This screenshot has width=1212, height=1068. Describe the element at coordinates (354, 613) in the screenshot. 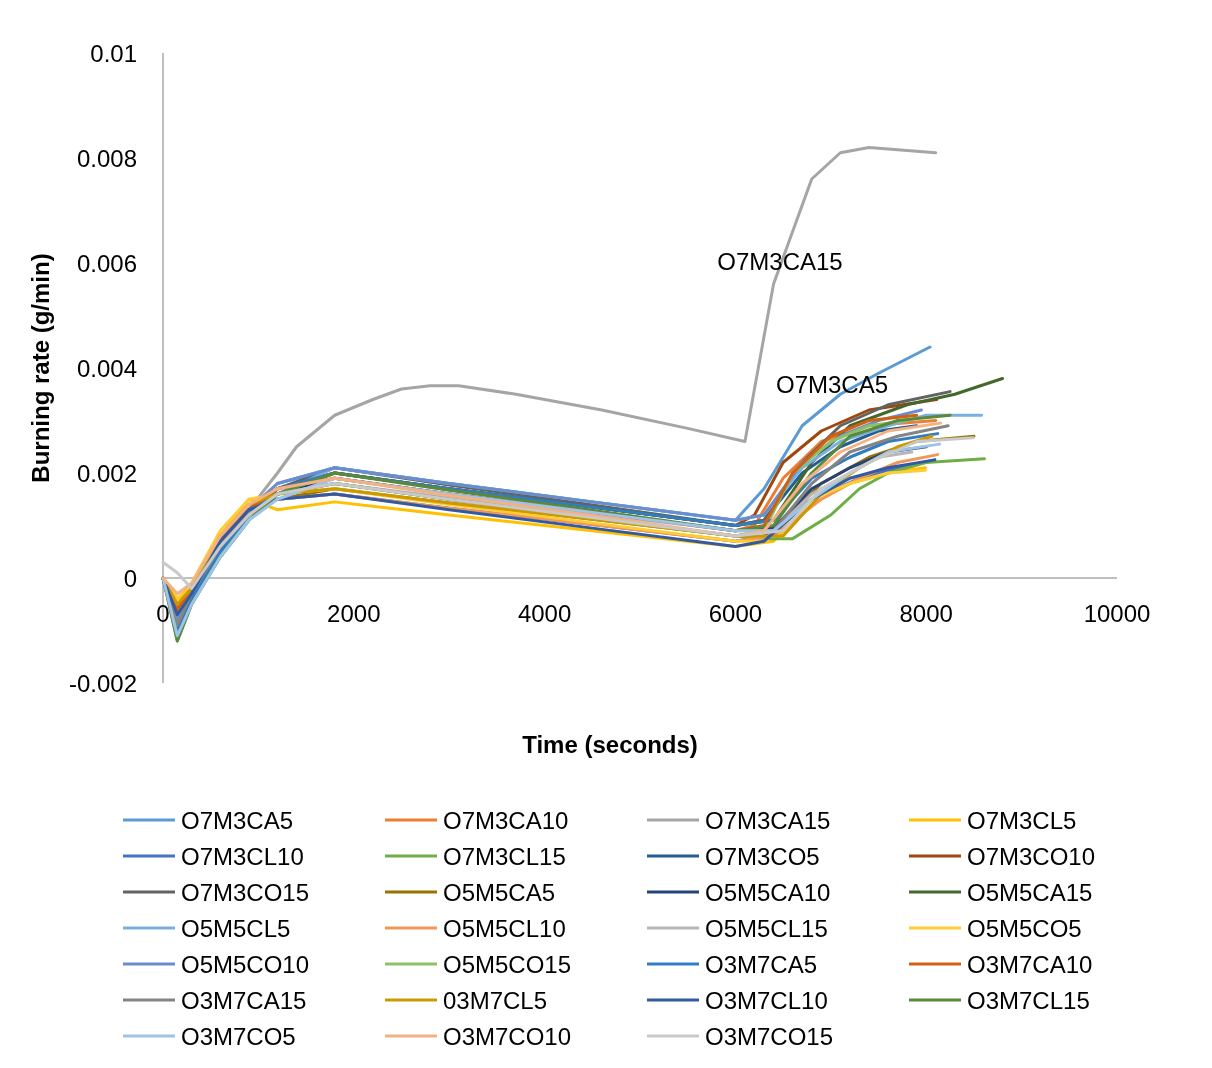

I see `x-tick-label: 2000` at that location.